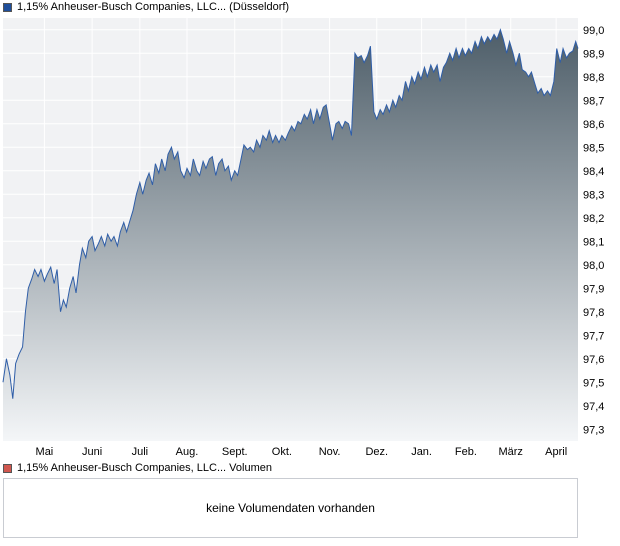  What do you see at coordinates (556, 452) in the screenshot?
I see `x-tick-label: April` at bounding box center [556, 452].